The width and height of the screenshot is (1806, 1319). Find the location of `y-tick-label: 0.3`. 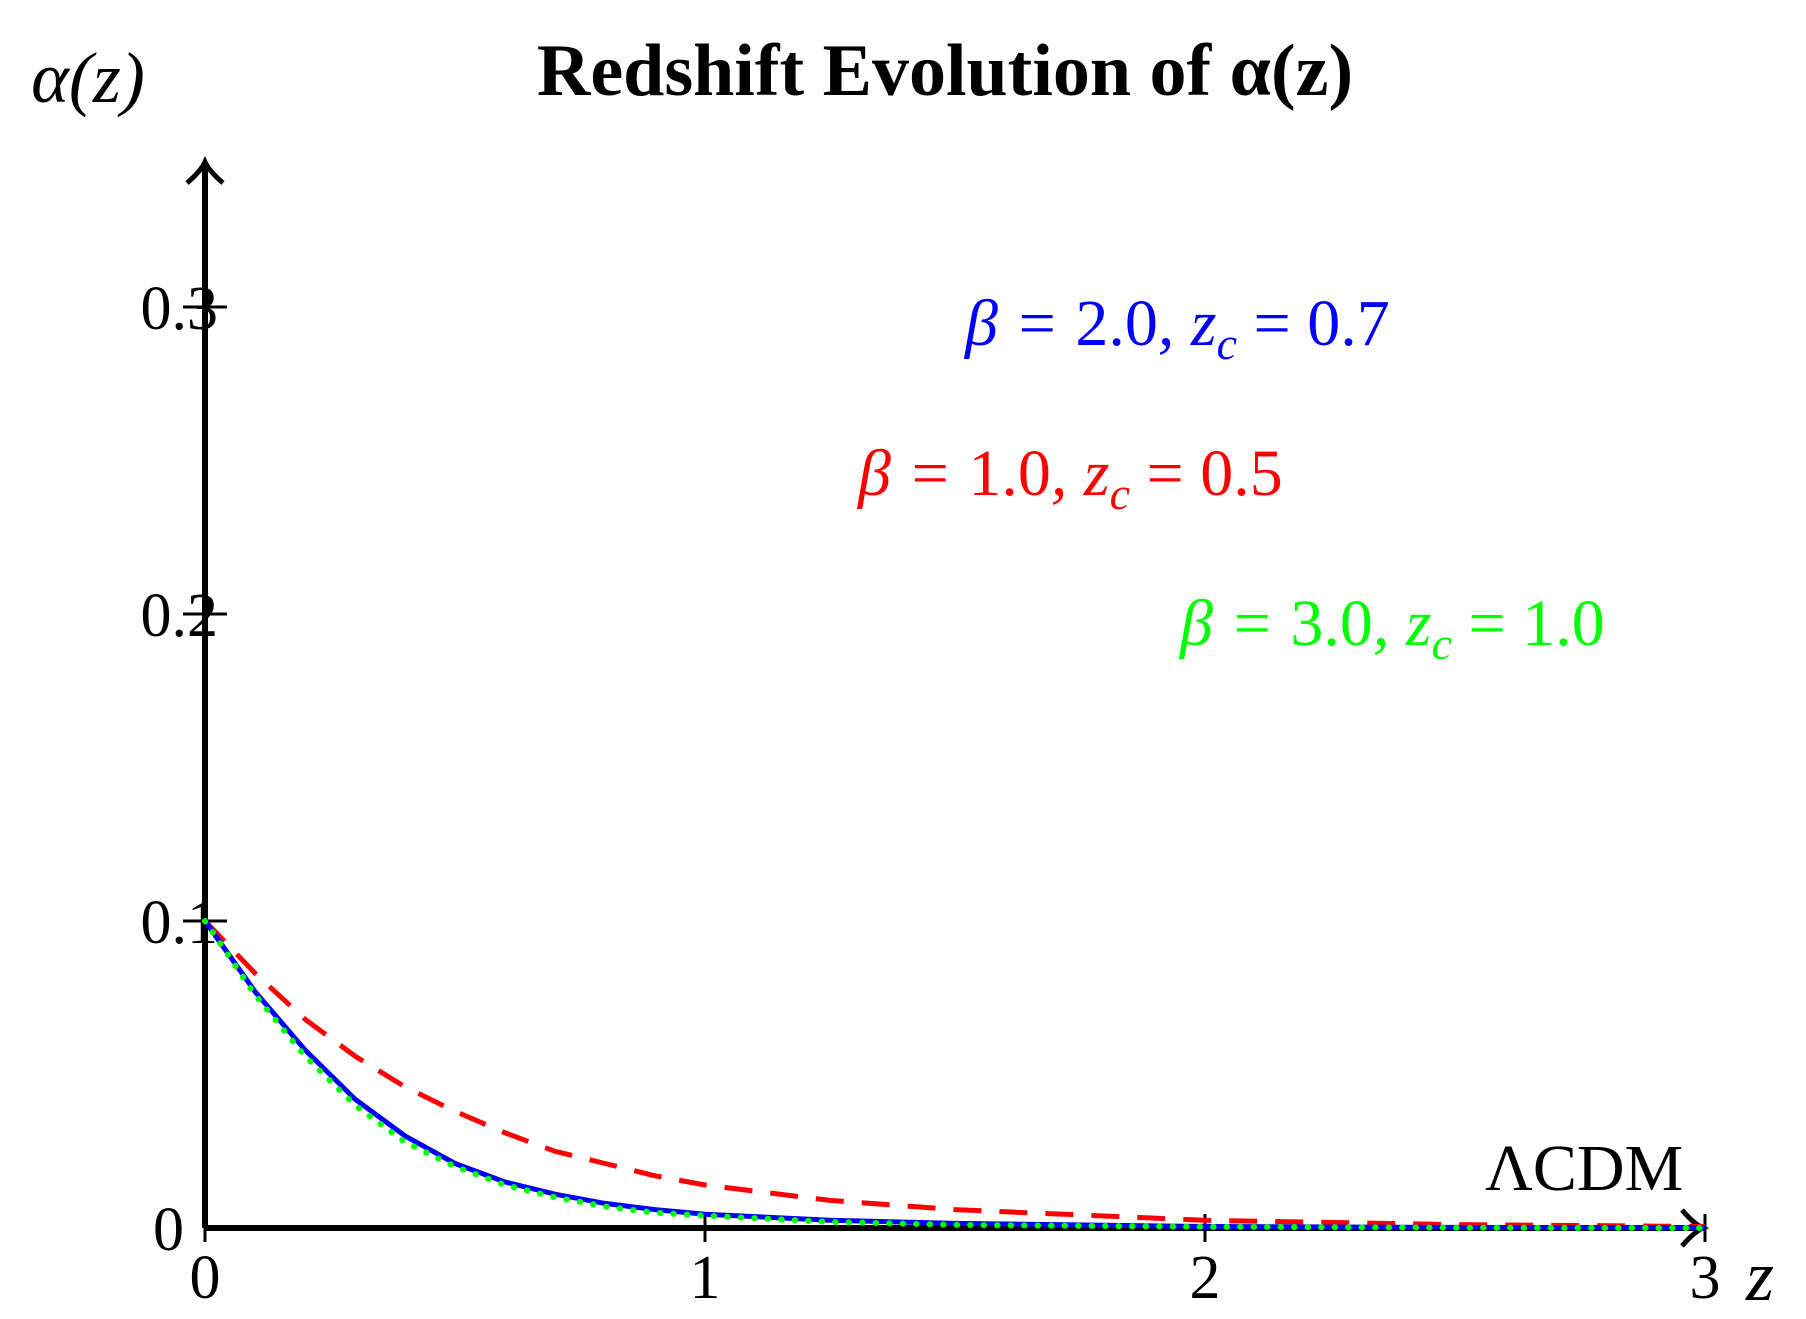

y-tick-label: 0.3 is located at coordinates (180, 309).